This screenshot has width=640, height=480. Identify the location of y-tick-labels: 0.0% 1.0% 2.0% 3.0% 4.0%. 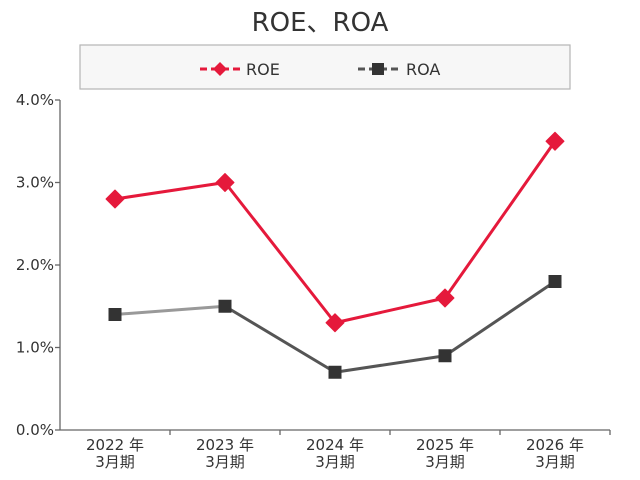
(35, 265).